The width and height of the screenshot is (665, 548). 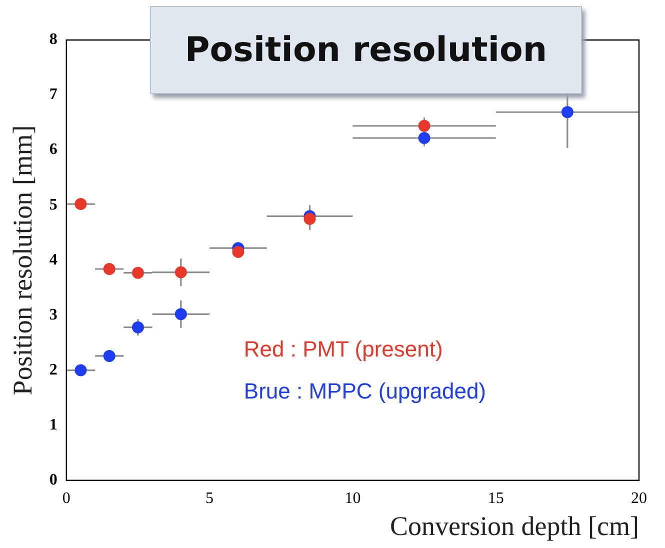 What do you see at coordinates (514, 525) in the screenshot?
I see `x-axis-title: Conversion depth [cm]` at bounding box center [514, 525].